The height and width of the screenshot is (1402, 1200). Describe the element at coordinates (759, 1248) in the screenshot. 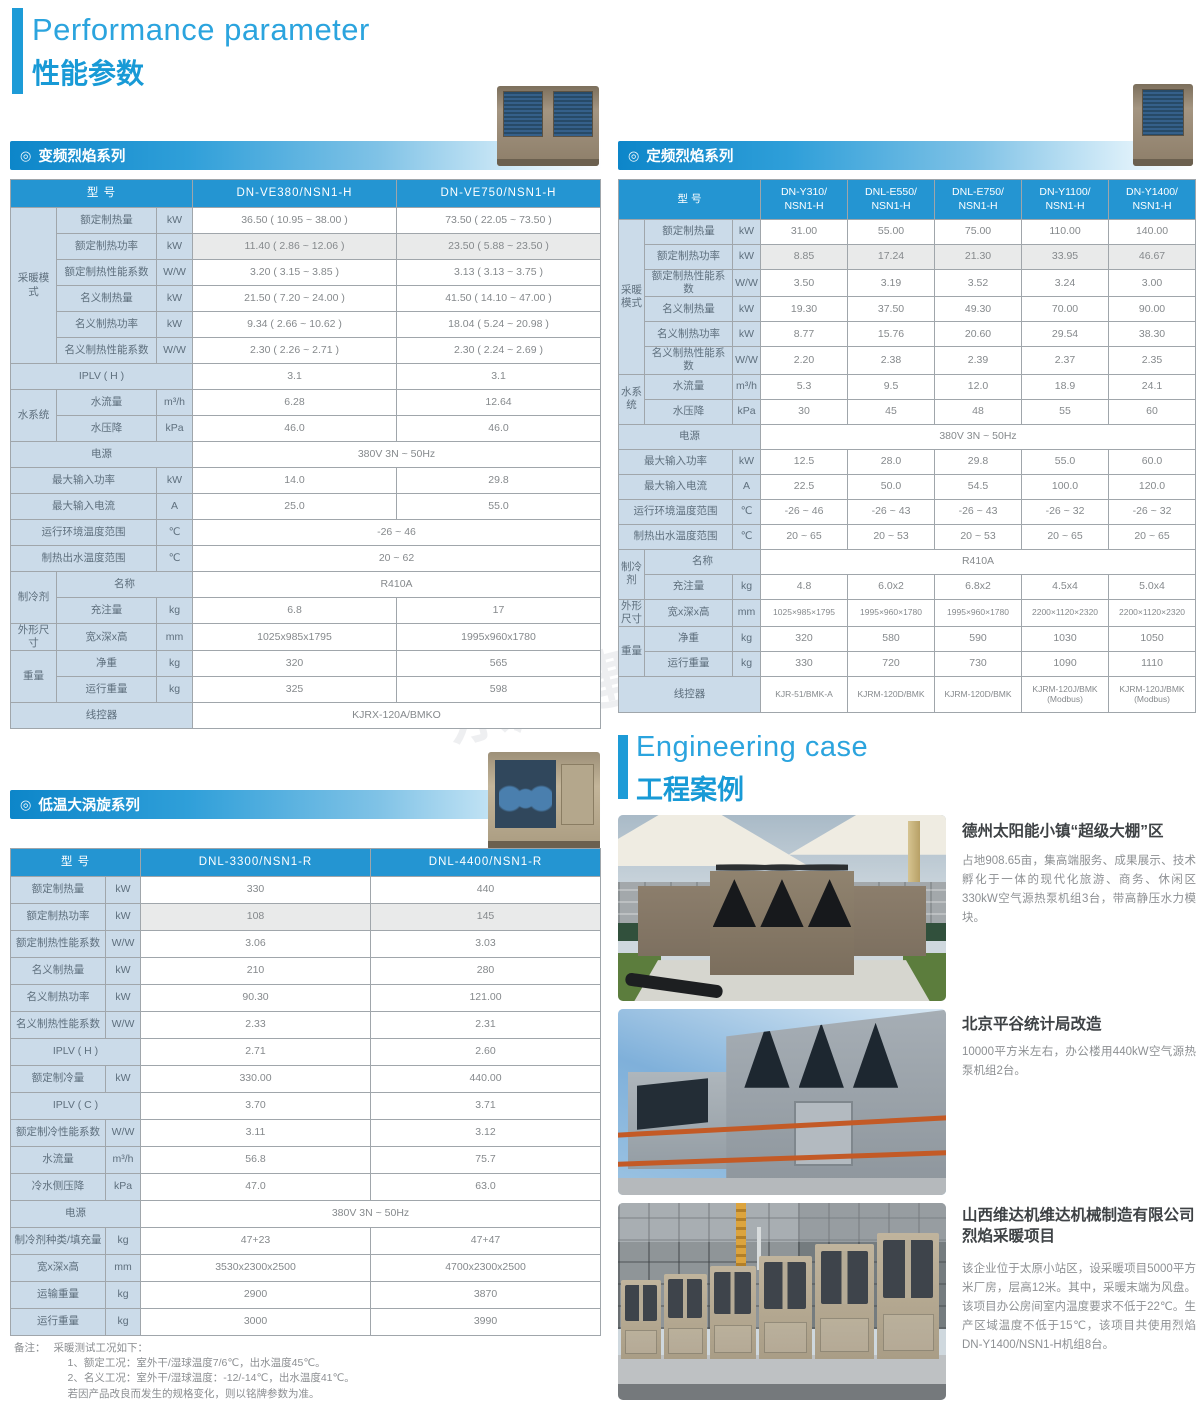

I see `photo-lamp-post` at that location.